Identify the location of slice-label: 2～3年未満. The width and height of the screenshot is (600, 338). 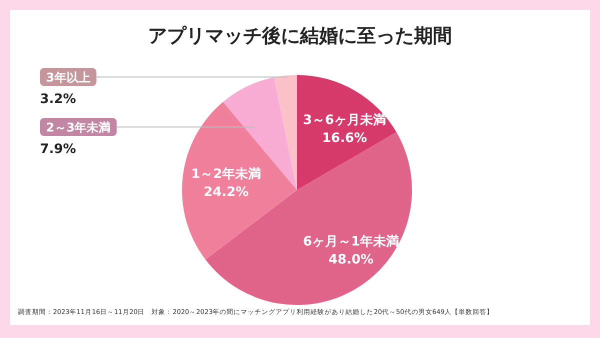
(78, 127).